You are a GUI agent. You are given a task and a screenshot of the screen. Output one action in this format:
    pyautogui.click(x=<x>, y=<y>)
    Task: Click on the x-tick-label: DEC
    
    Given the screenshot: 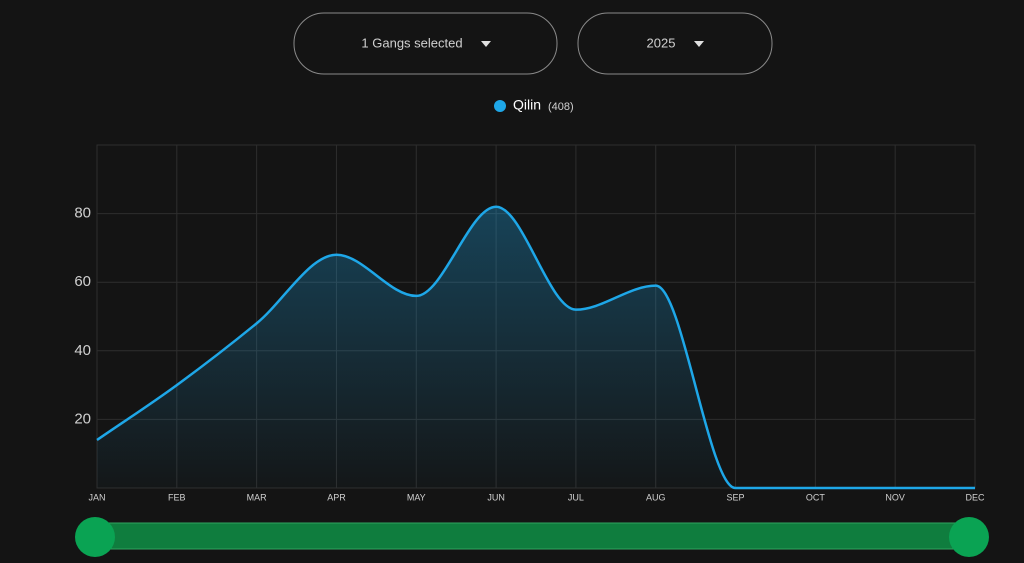 What is the action you would take?
    pyautogui.click(x=975, y=497)
    